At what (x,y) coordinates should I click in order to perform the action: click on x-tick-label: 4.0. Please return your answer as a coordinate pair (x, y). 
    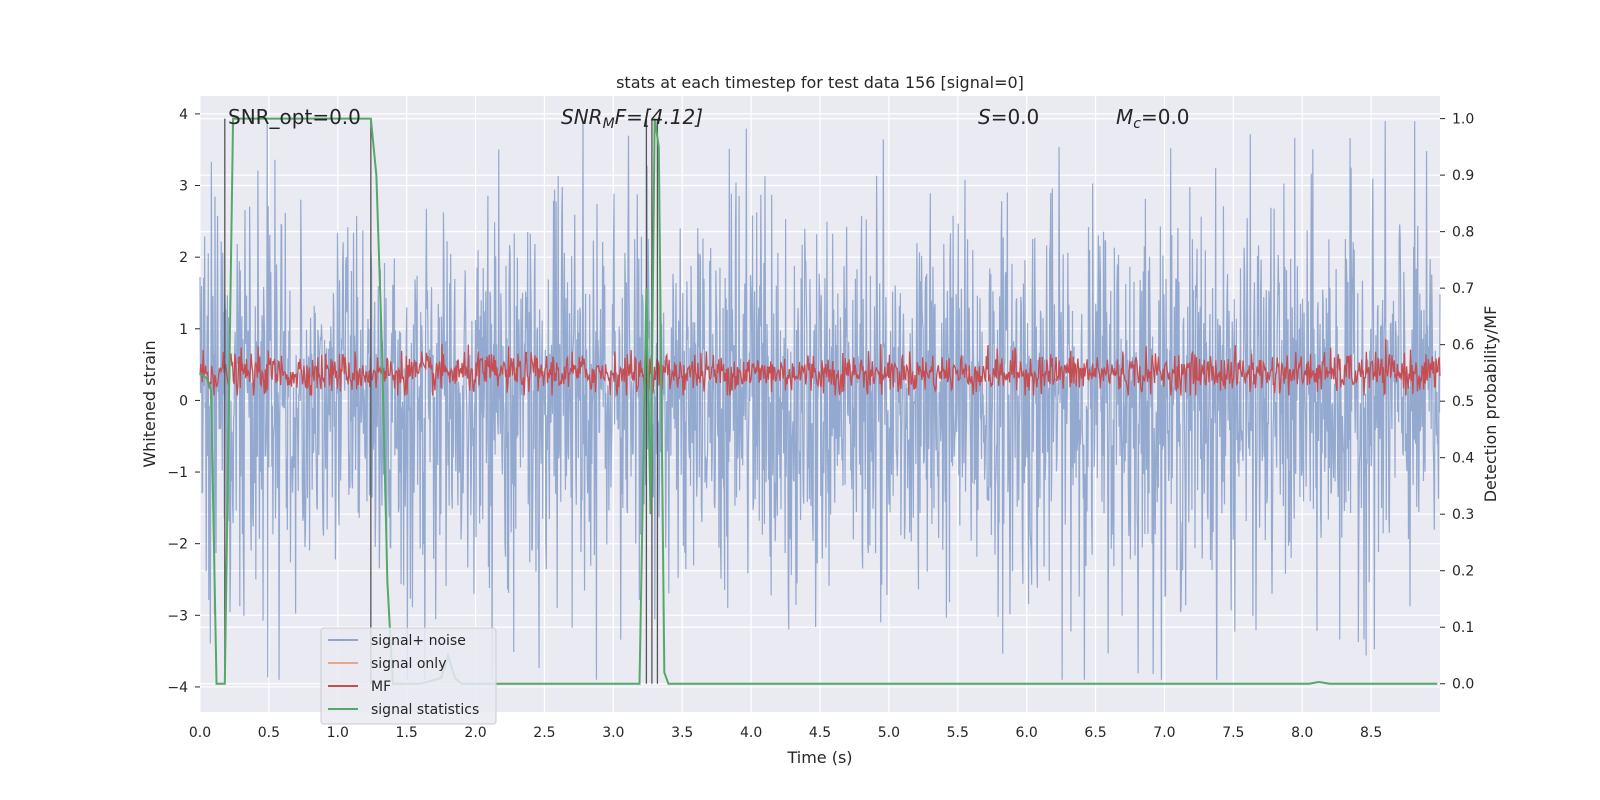
    Looking at the image, I should click on (751, 733).